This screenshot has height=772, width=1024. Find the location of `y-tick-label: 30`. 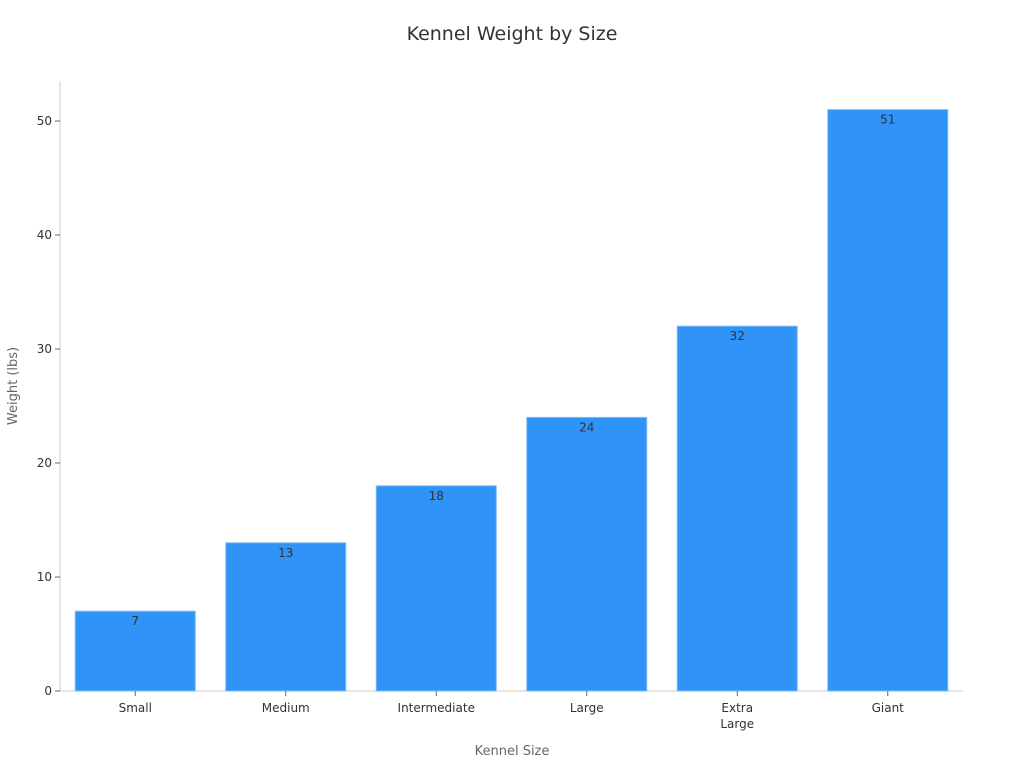

y-tick-label: 30 is located at coordinates (44, 349).